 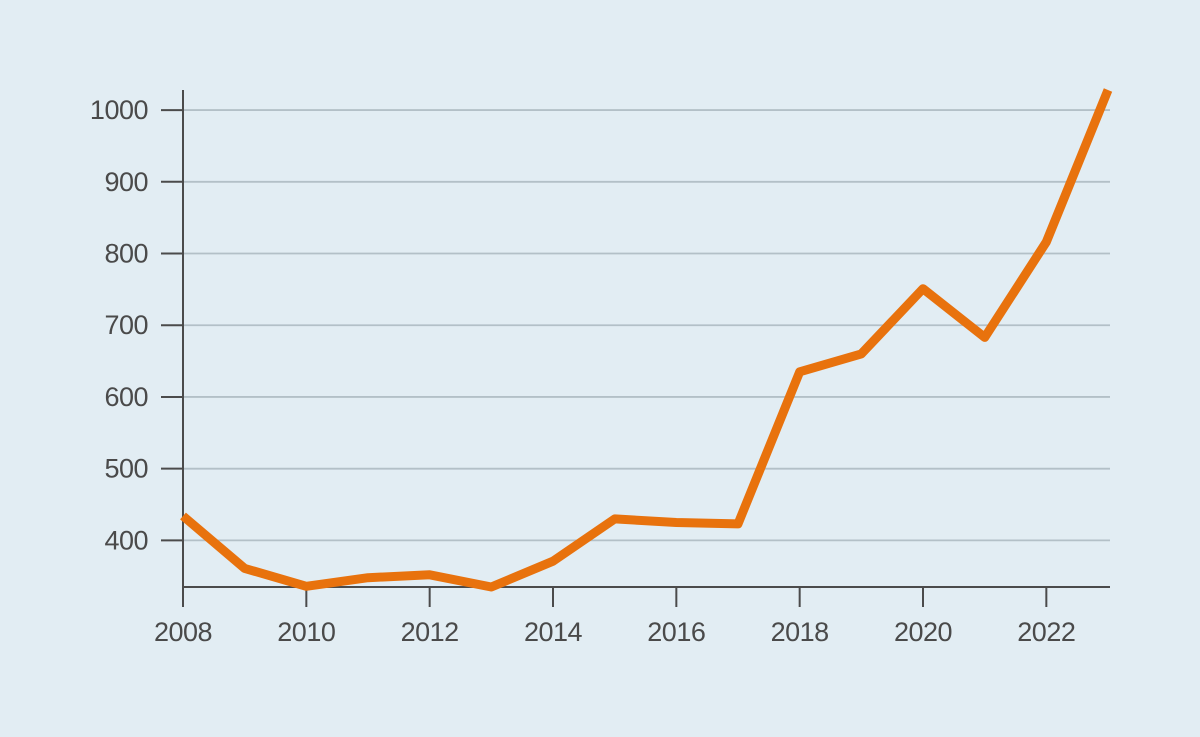 What do you see at coordinates (553, 632) in the screenshot?
I see `x-axis-tick-label: 2014` at bounding box center [553, 632].